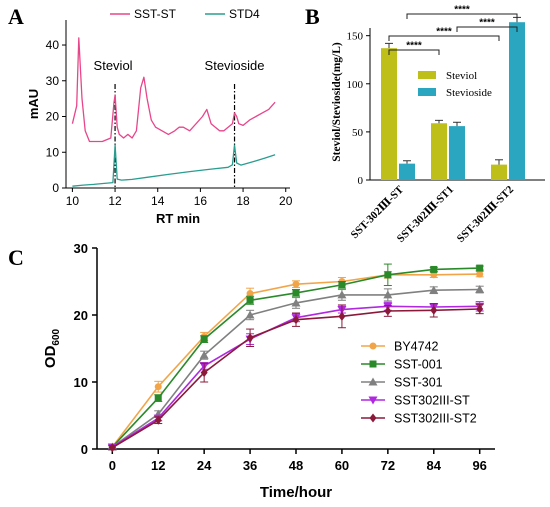 This screenshot has width=550, height=507. Describe the element at coordinates (469, 93) in the screenshot. I see `legend-label: Stevioside` at that location.